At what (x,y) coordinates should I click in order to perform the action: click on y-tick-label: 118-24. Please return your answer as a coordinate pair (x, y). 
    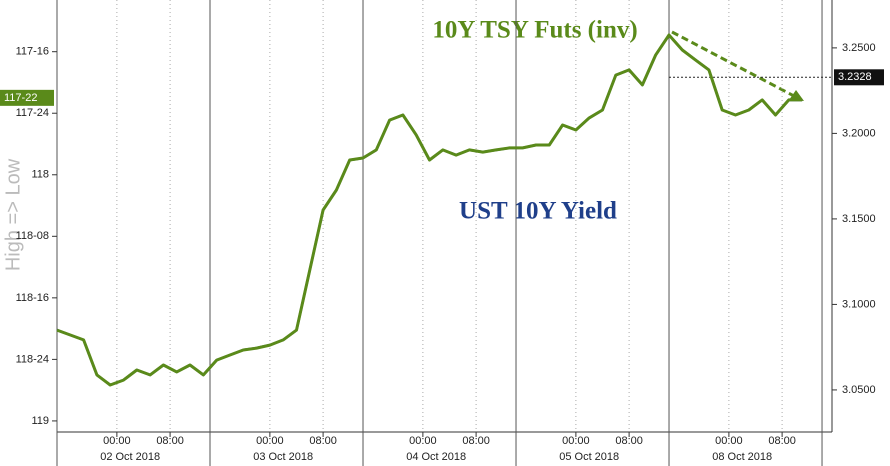
    Looking at the image, I should click on (32, 359).